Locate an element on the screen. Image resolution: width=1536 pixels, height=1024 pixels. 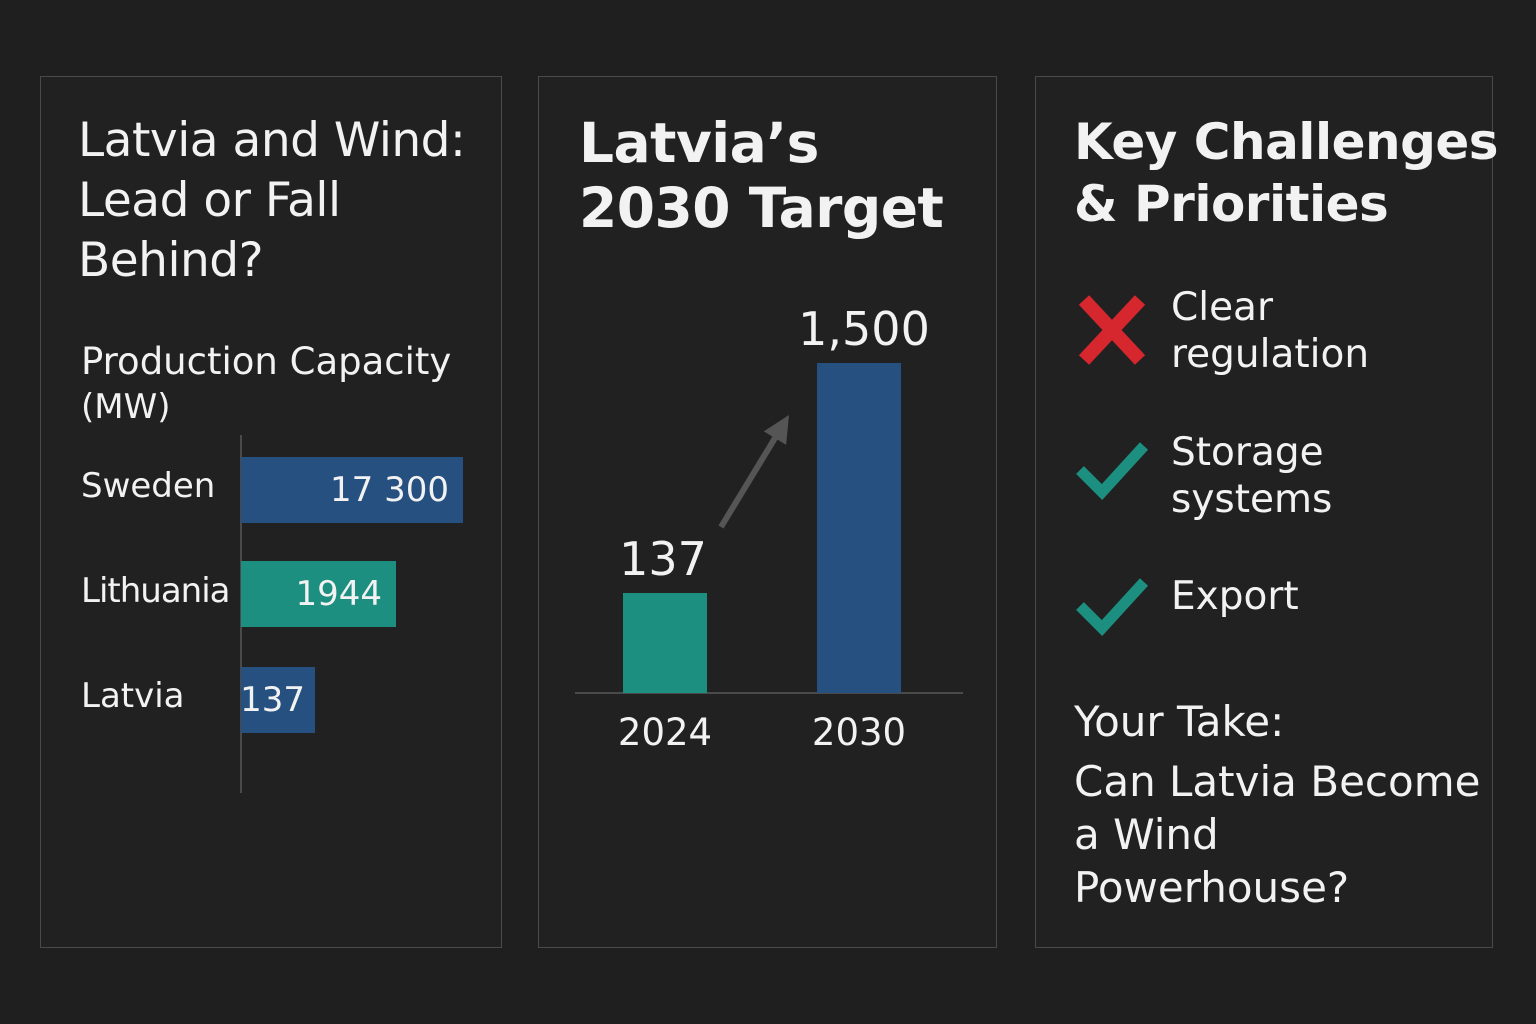
panel-title: Latvia and Wind: Lead or Fall Behind? is located at coordinates (288, 201).